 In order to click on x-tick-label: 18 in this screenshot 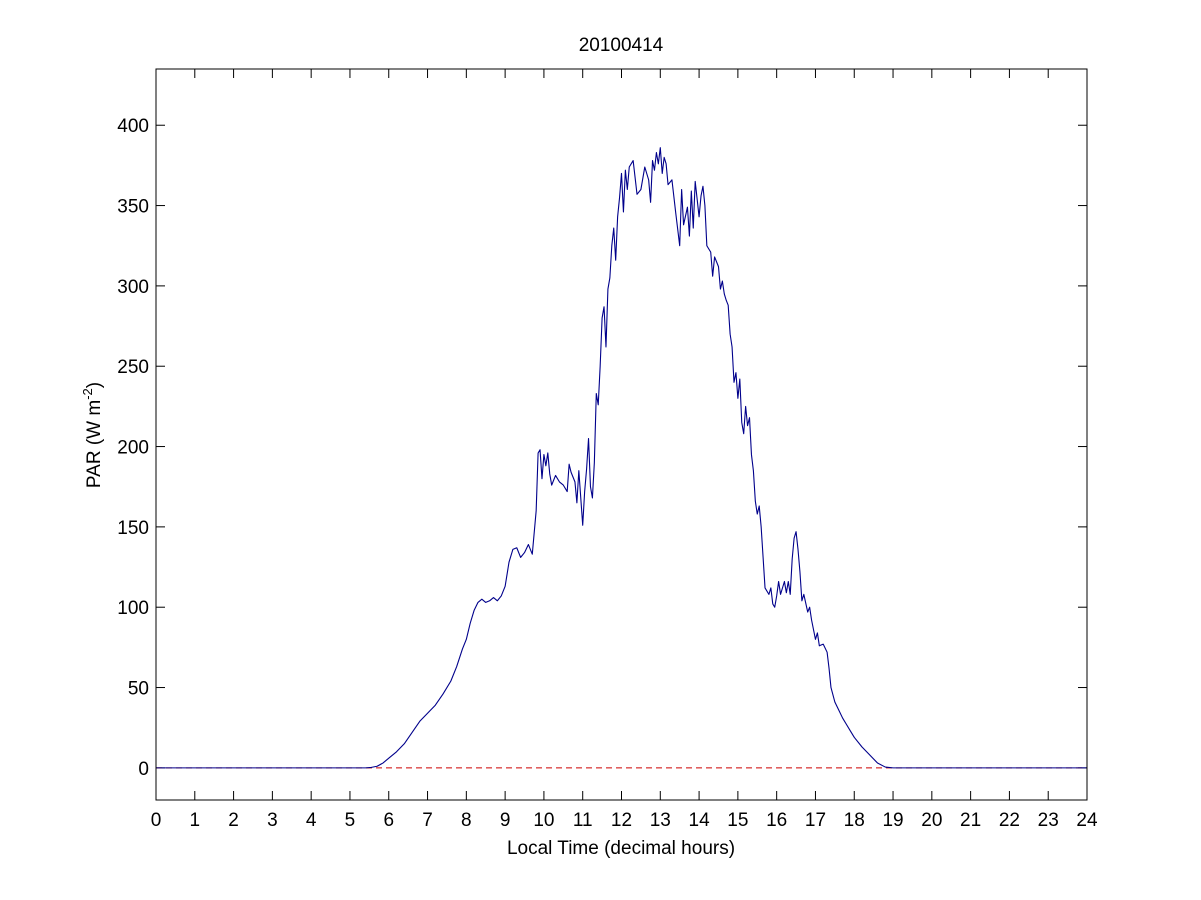, I will do `click(854, 820)`.